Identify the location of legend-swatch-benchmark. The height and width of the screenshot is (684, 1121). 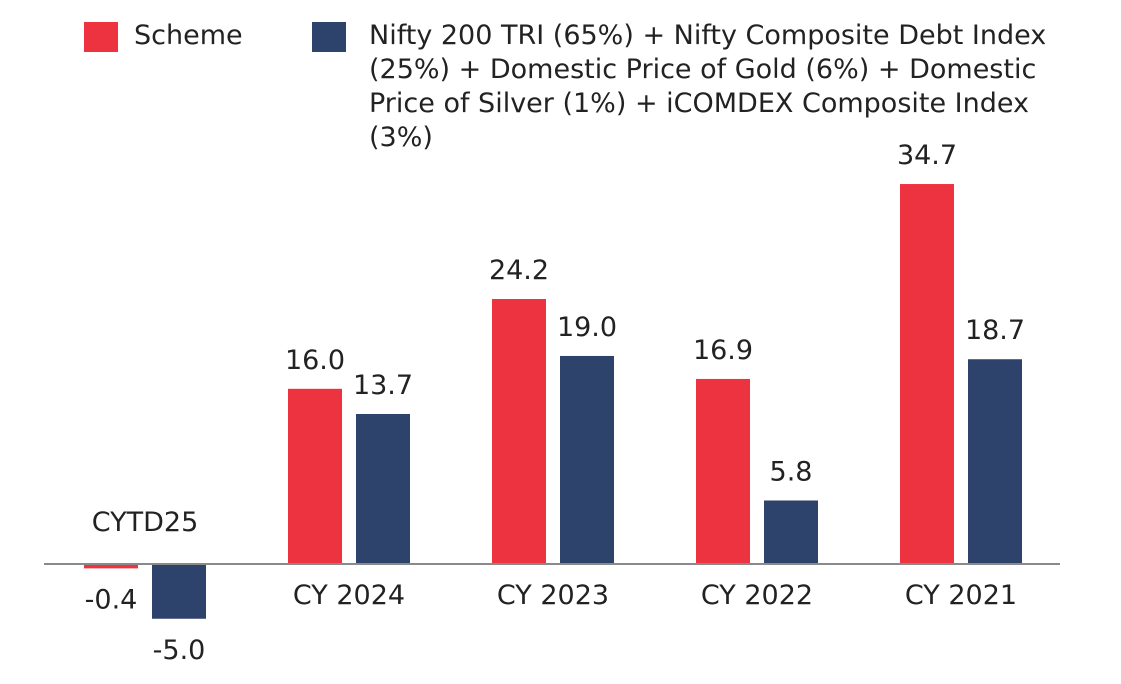
(329, 37).